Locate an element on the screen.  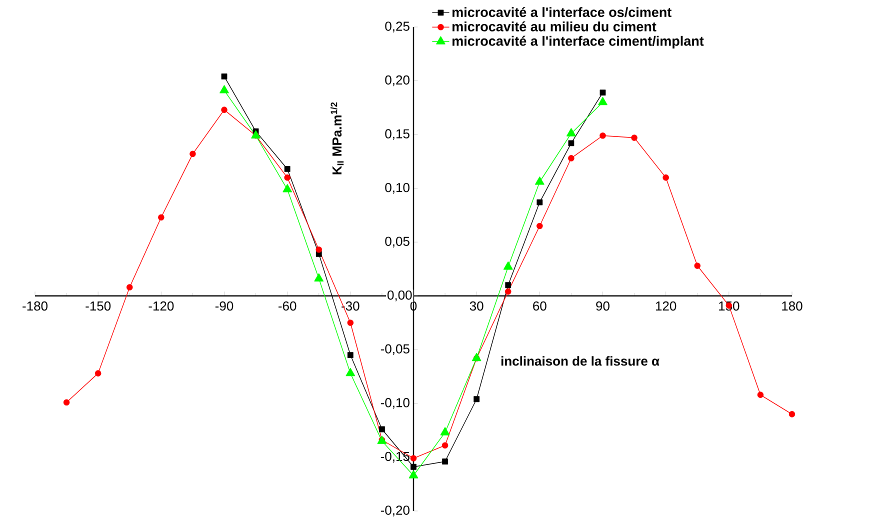
x-tick-label: -120 is located at coordinates (161, 306).